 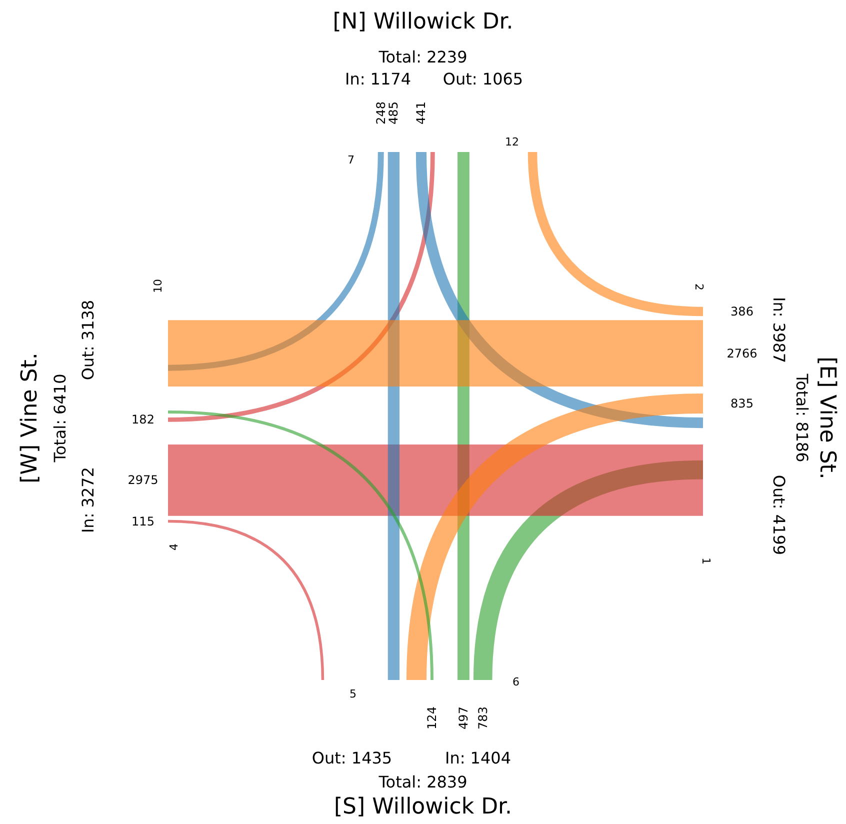 I want to click on text: Out: 1065, so click(x=483, y=79).